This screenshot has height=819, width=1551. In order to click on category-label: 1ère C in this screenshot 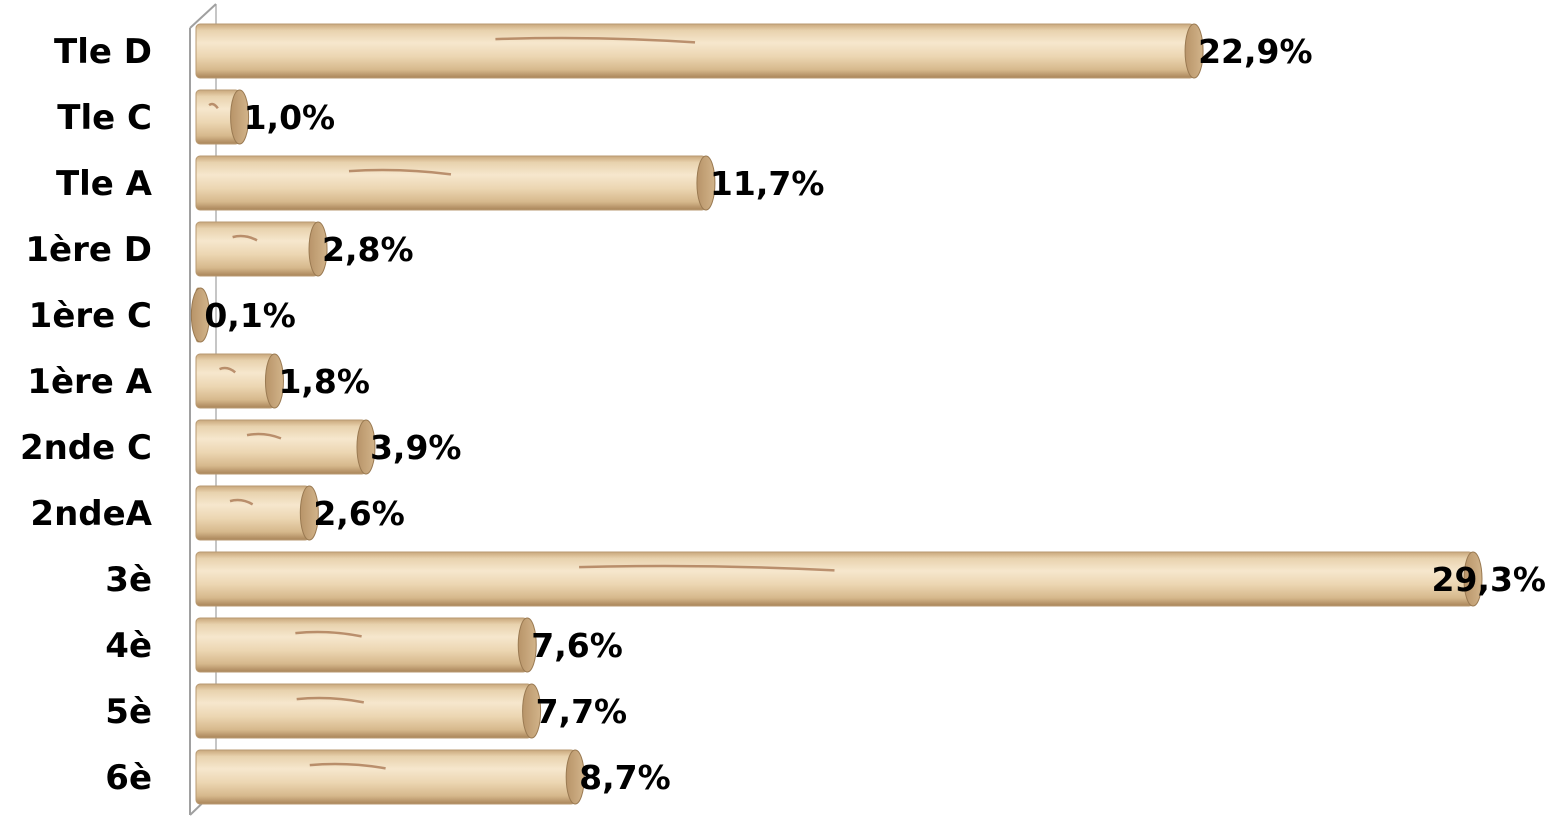, I will do `click(90, 316)`.